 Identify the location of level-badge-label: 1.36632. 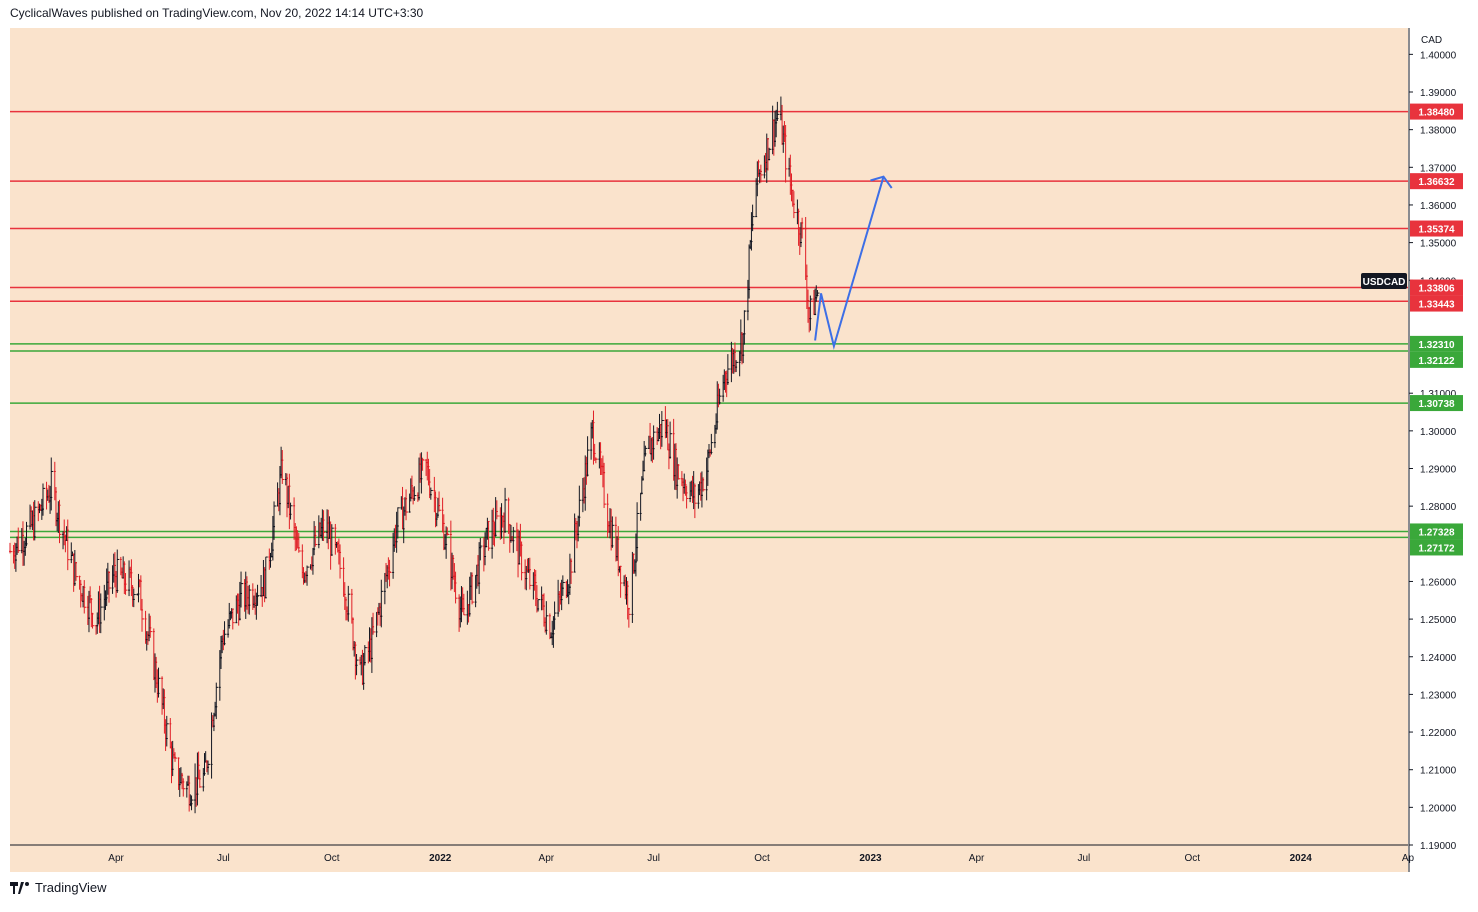
(1436, 182).